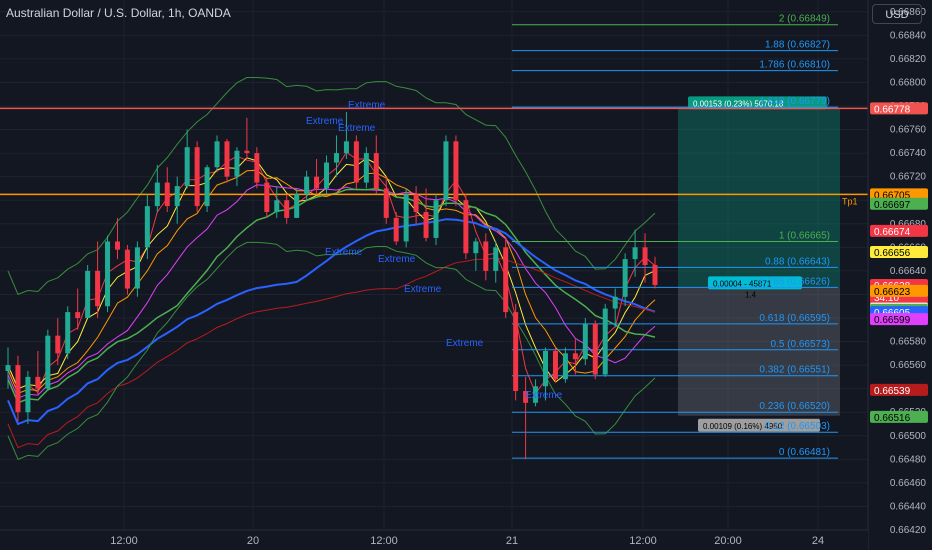  Describe the element at coordinates (892, 292) in the screenshot. I see `price-badge-label: 0.66623` at that location.